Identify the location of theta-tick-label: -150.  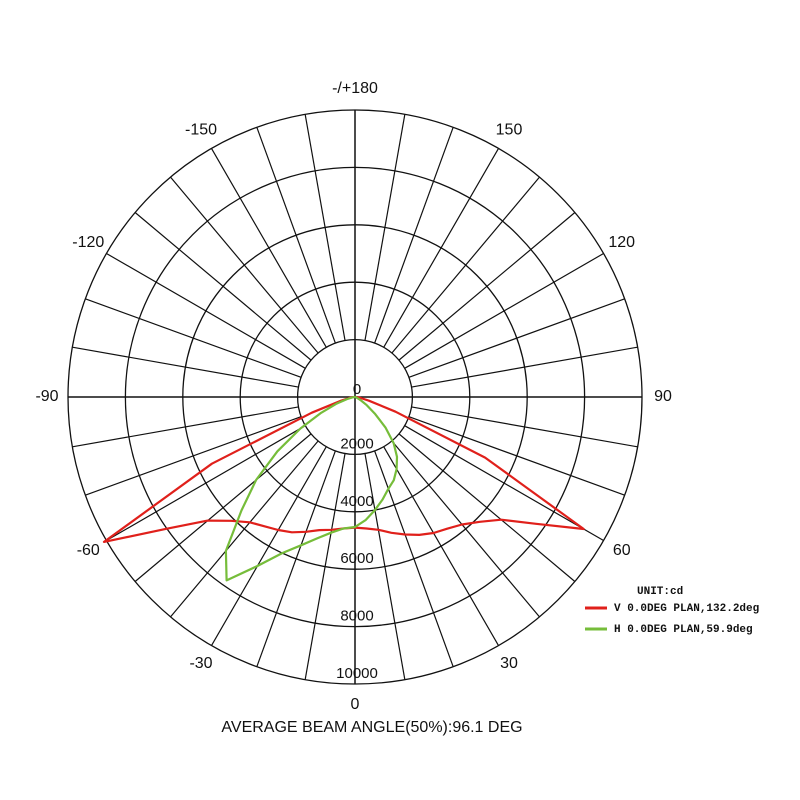
(201, 129).